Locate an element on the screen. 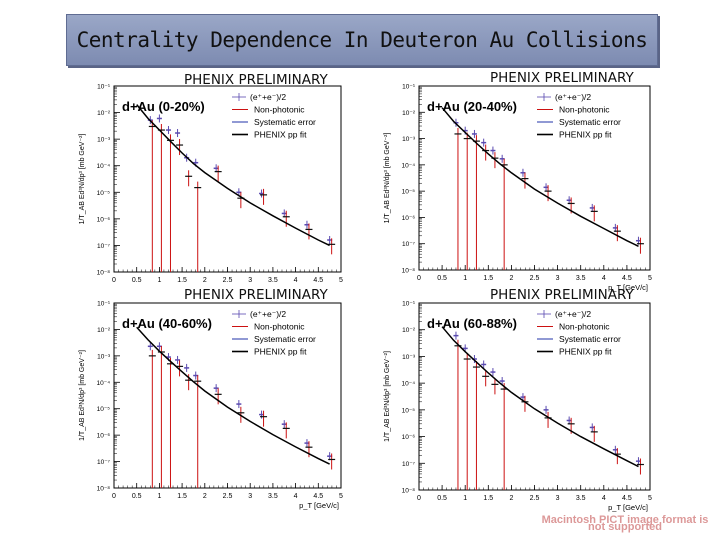 This screenshot has width=720, height=540. plot-frame is located at coordinates (534, 396).